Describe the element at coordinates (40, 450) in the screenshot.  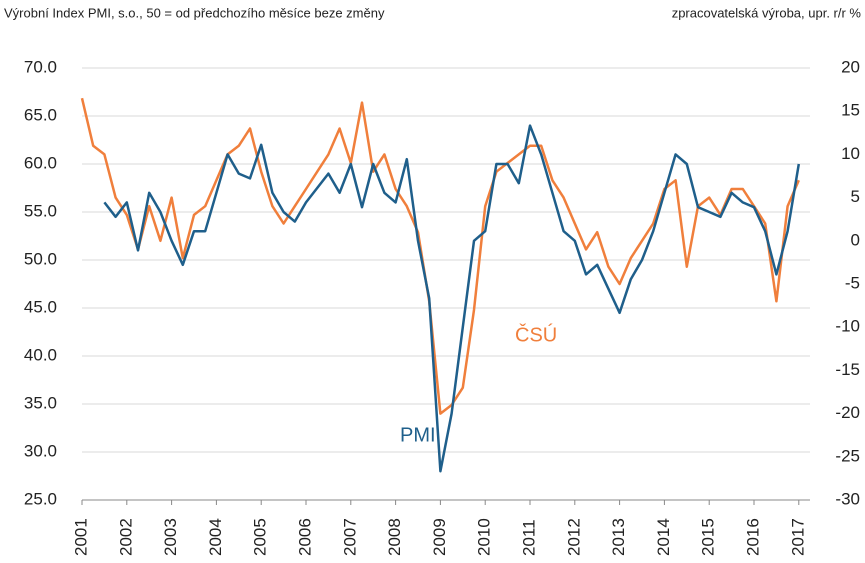
I see `y-tick-label: 30.0` at that location.